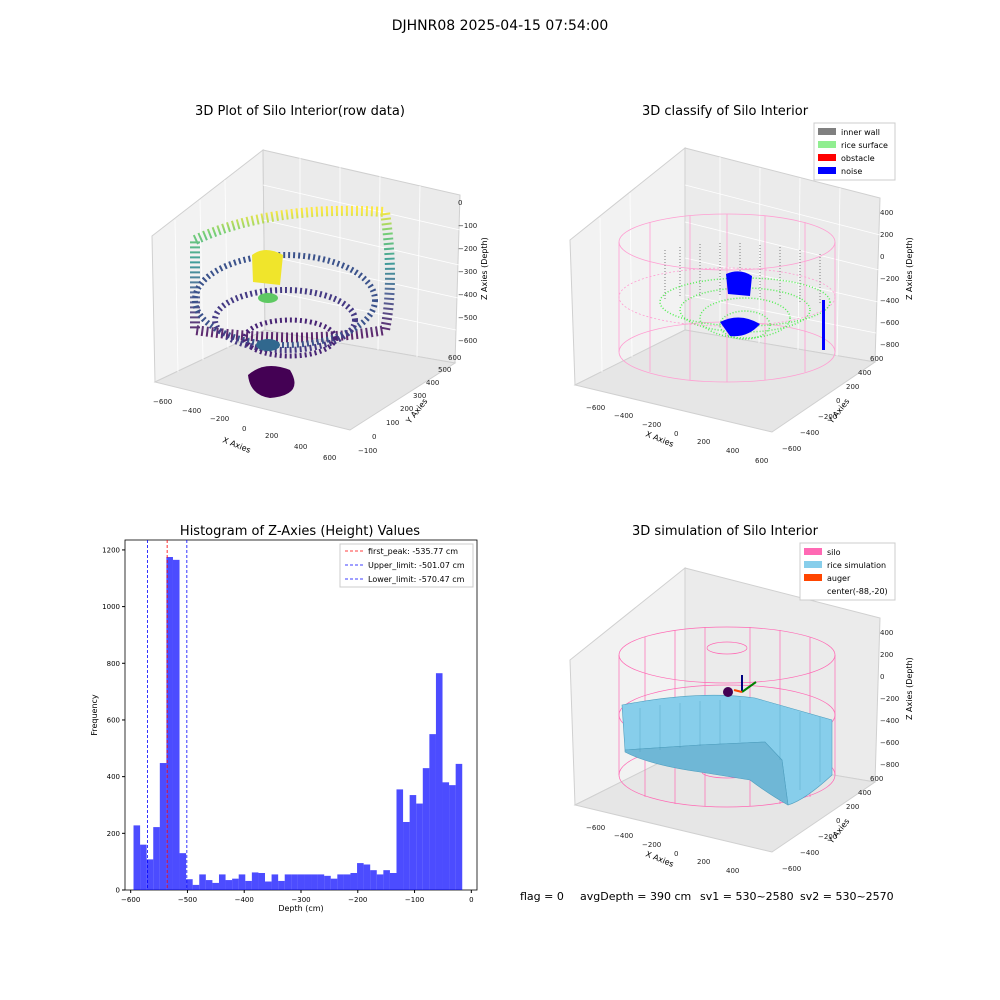  Describe the element at coordinates (852, 387) in the screenshot. I see `p2-ytick: 200` at that location.